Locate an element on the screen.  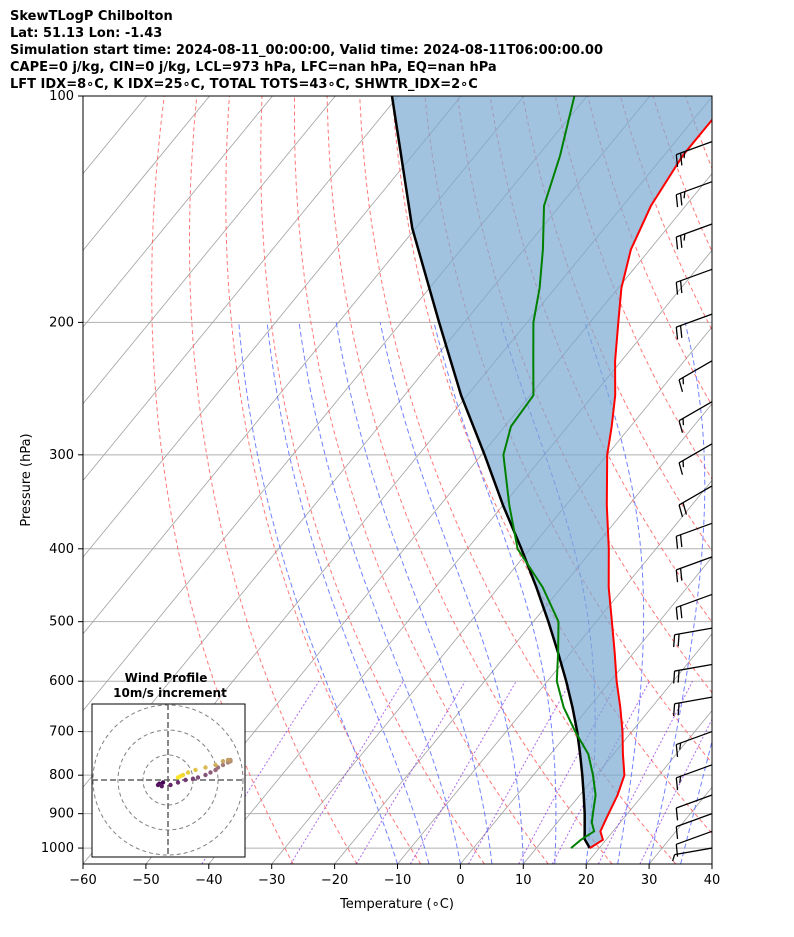
title-line-location: Lat: 51.13 Lon: -1.43 is located at coordinates (86, 33).